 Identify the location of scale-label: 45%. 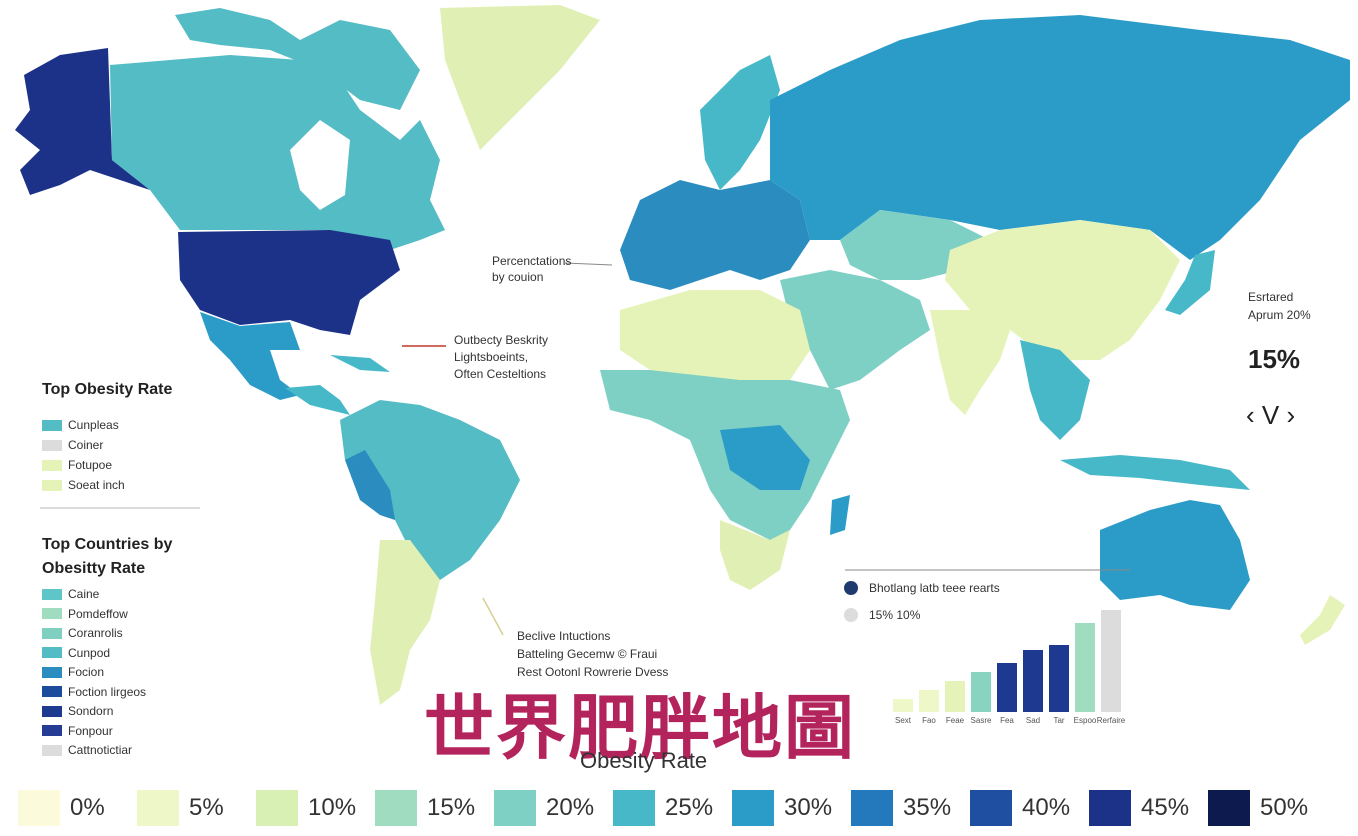
(1165, 807).